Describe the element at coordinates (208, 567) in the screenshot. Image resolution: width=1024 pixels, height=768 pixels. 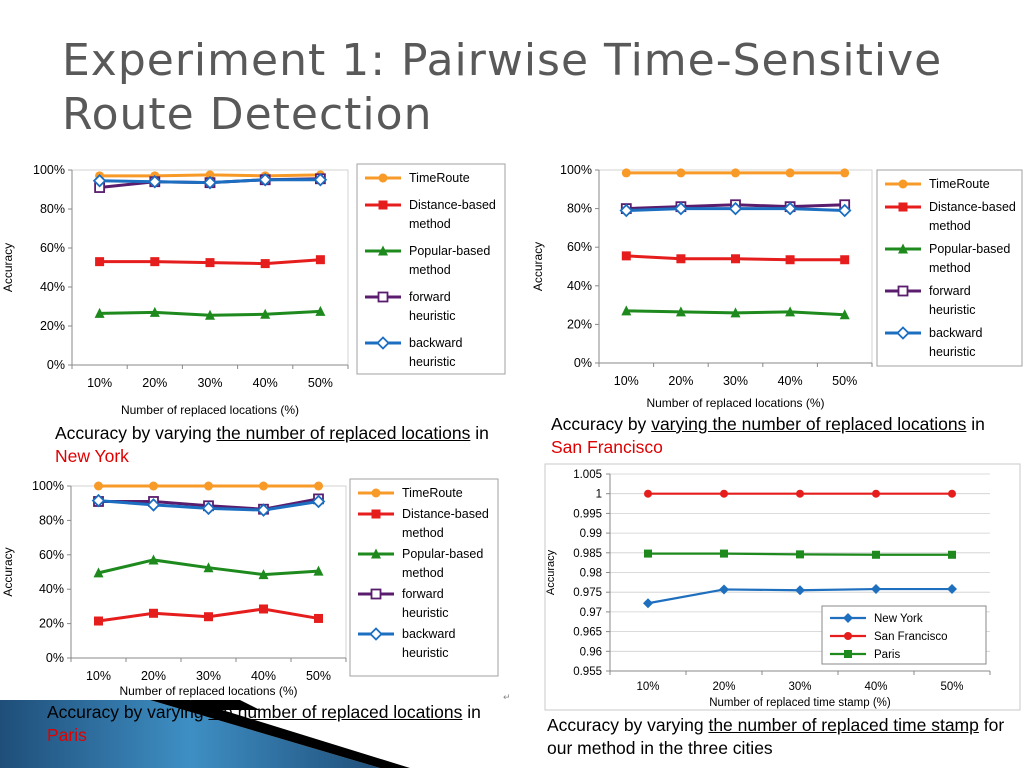
I see `series-popular-based-method` at that location.